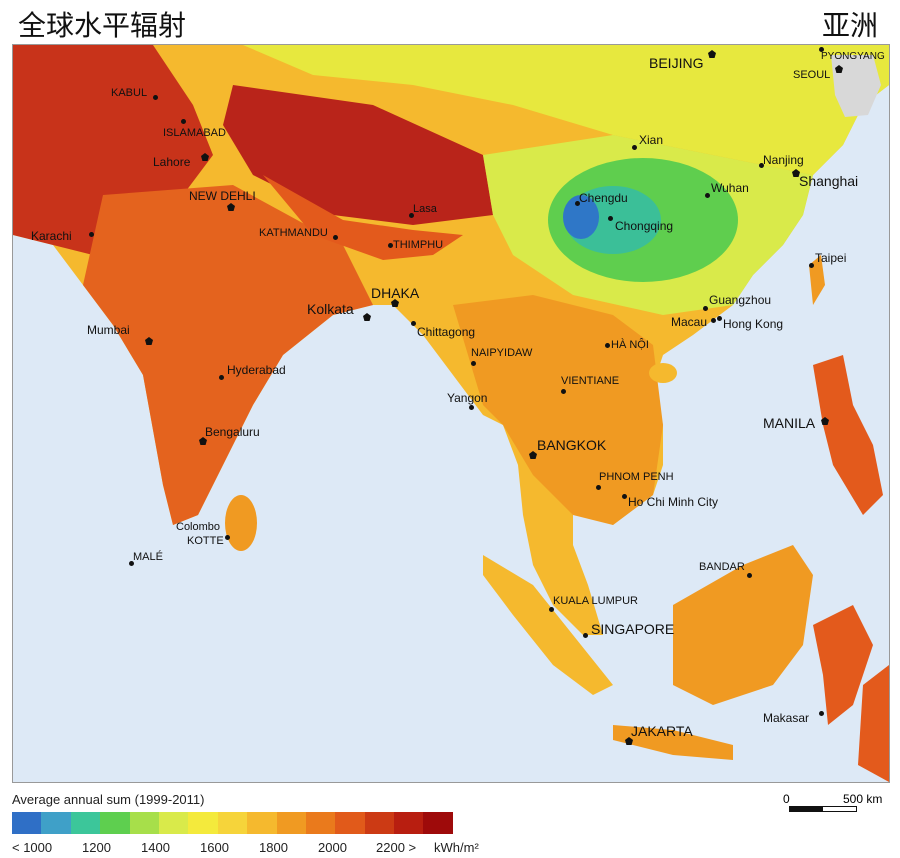 The width and height of the screenshot is (900, 858). I want to click on kolkata-label: Kolkata, so click(330, 309).